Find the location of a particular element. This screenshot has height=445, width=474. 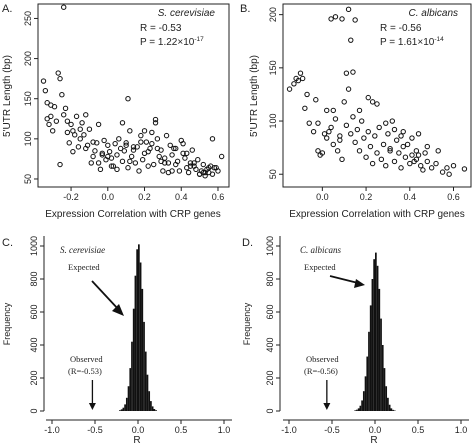

histogram-bars is located at coordinates (375, 331).